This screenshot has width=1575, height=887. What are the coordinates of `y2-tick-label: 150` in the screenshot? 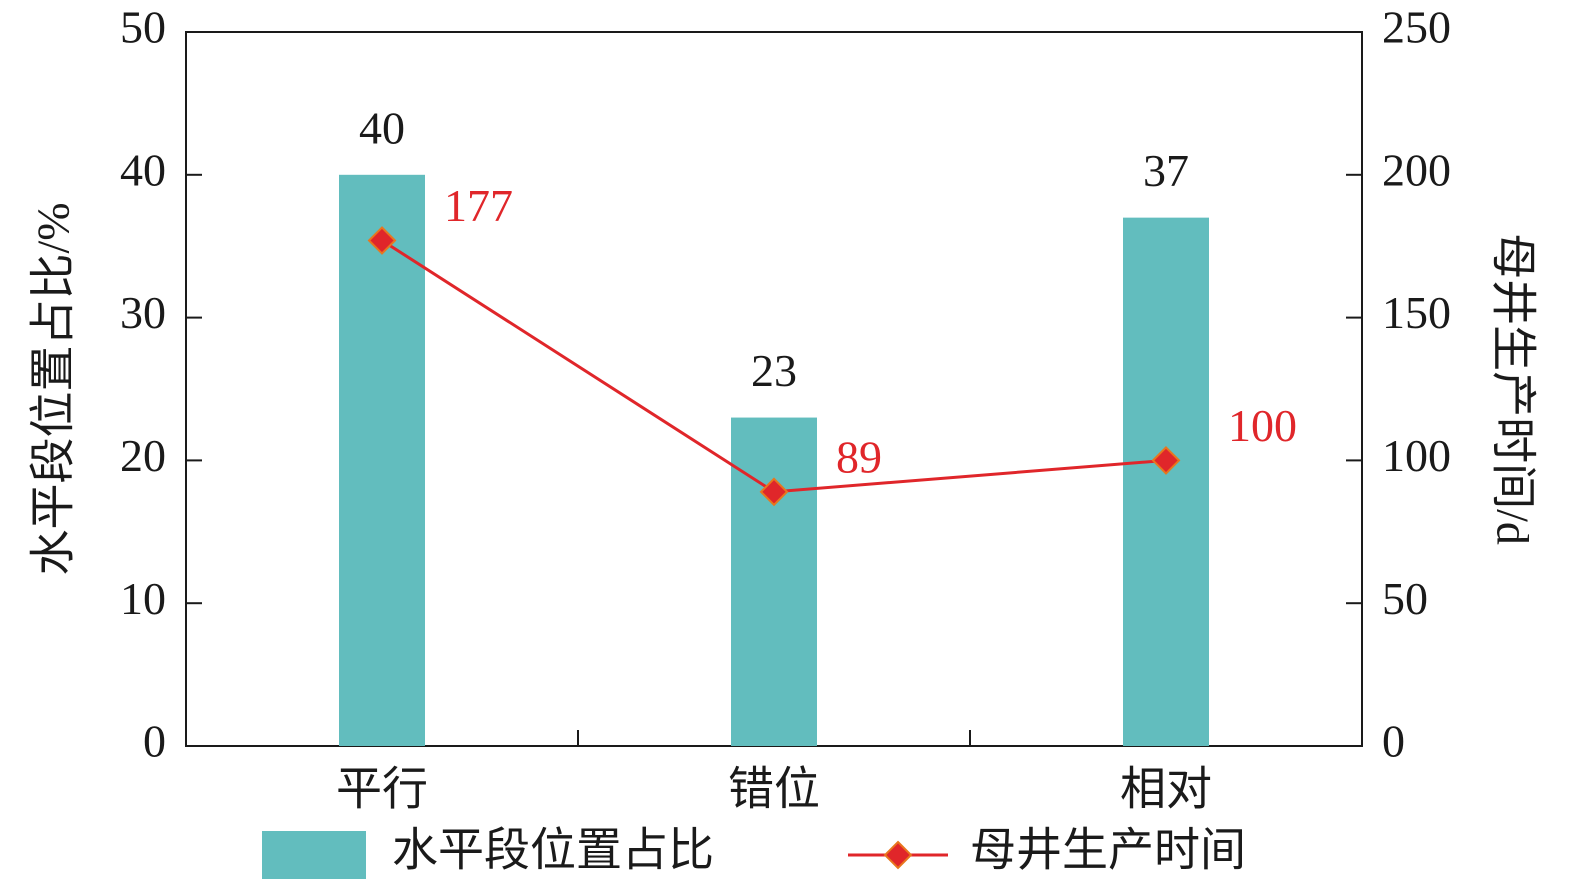 It's located at (1416, 312).